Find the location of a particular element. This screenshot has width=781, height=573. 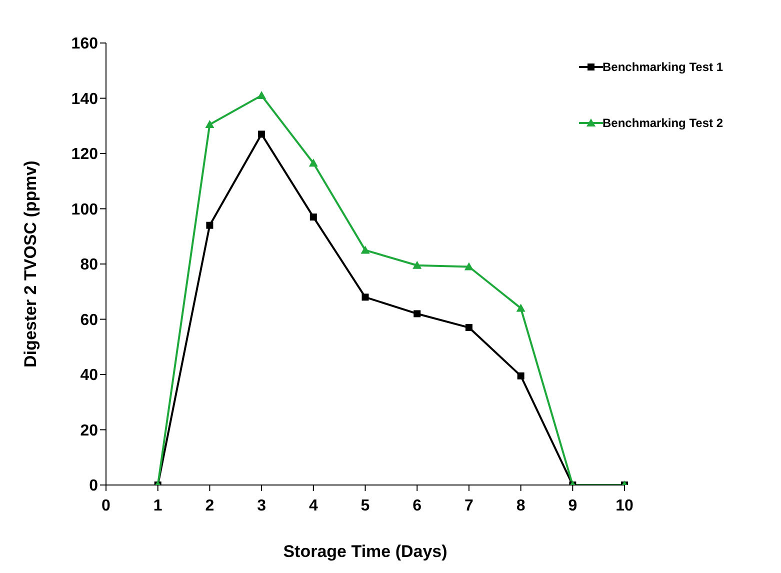

y-axis-title: Digester 2 TVOSC (ppmv) is located at coordinates (30, 264).